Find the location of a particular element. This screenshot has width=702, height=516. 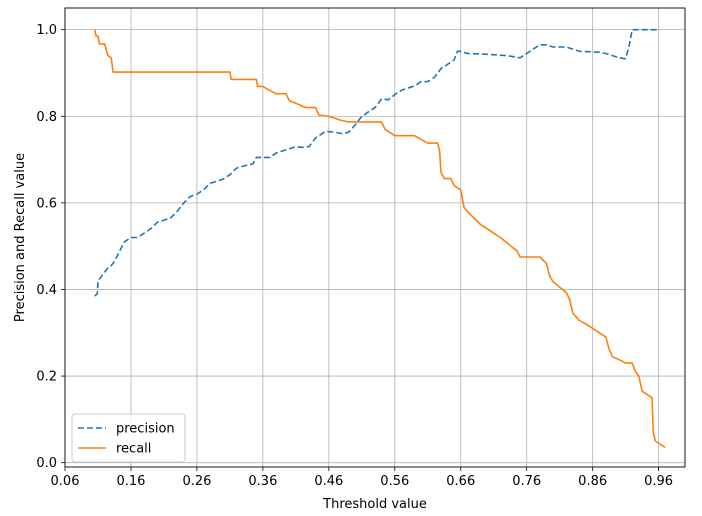

x-tick-label: 0.66 is located at coordinates (460, 481).